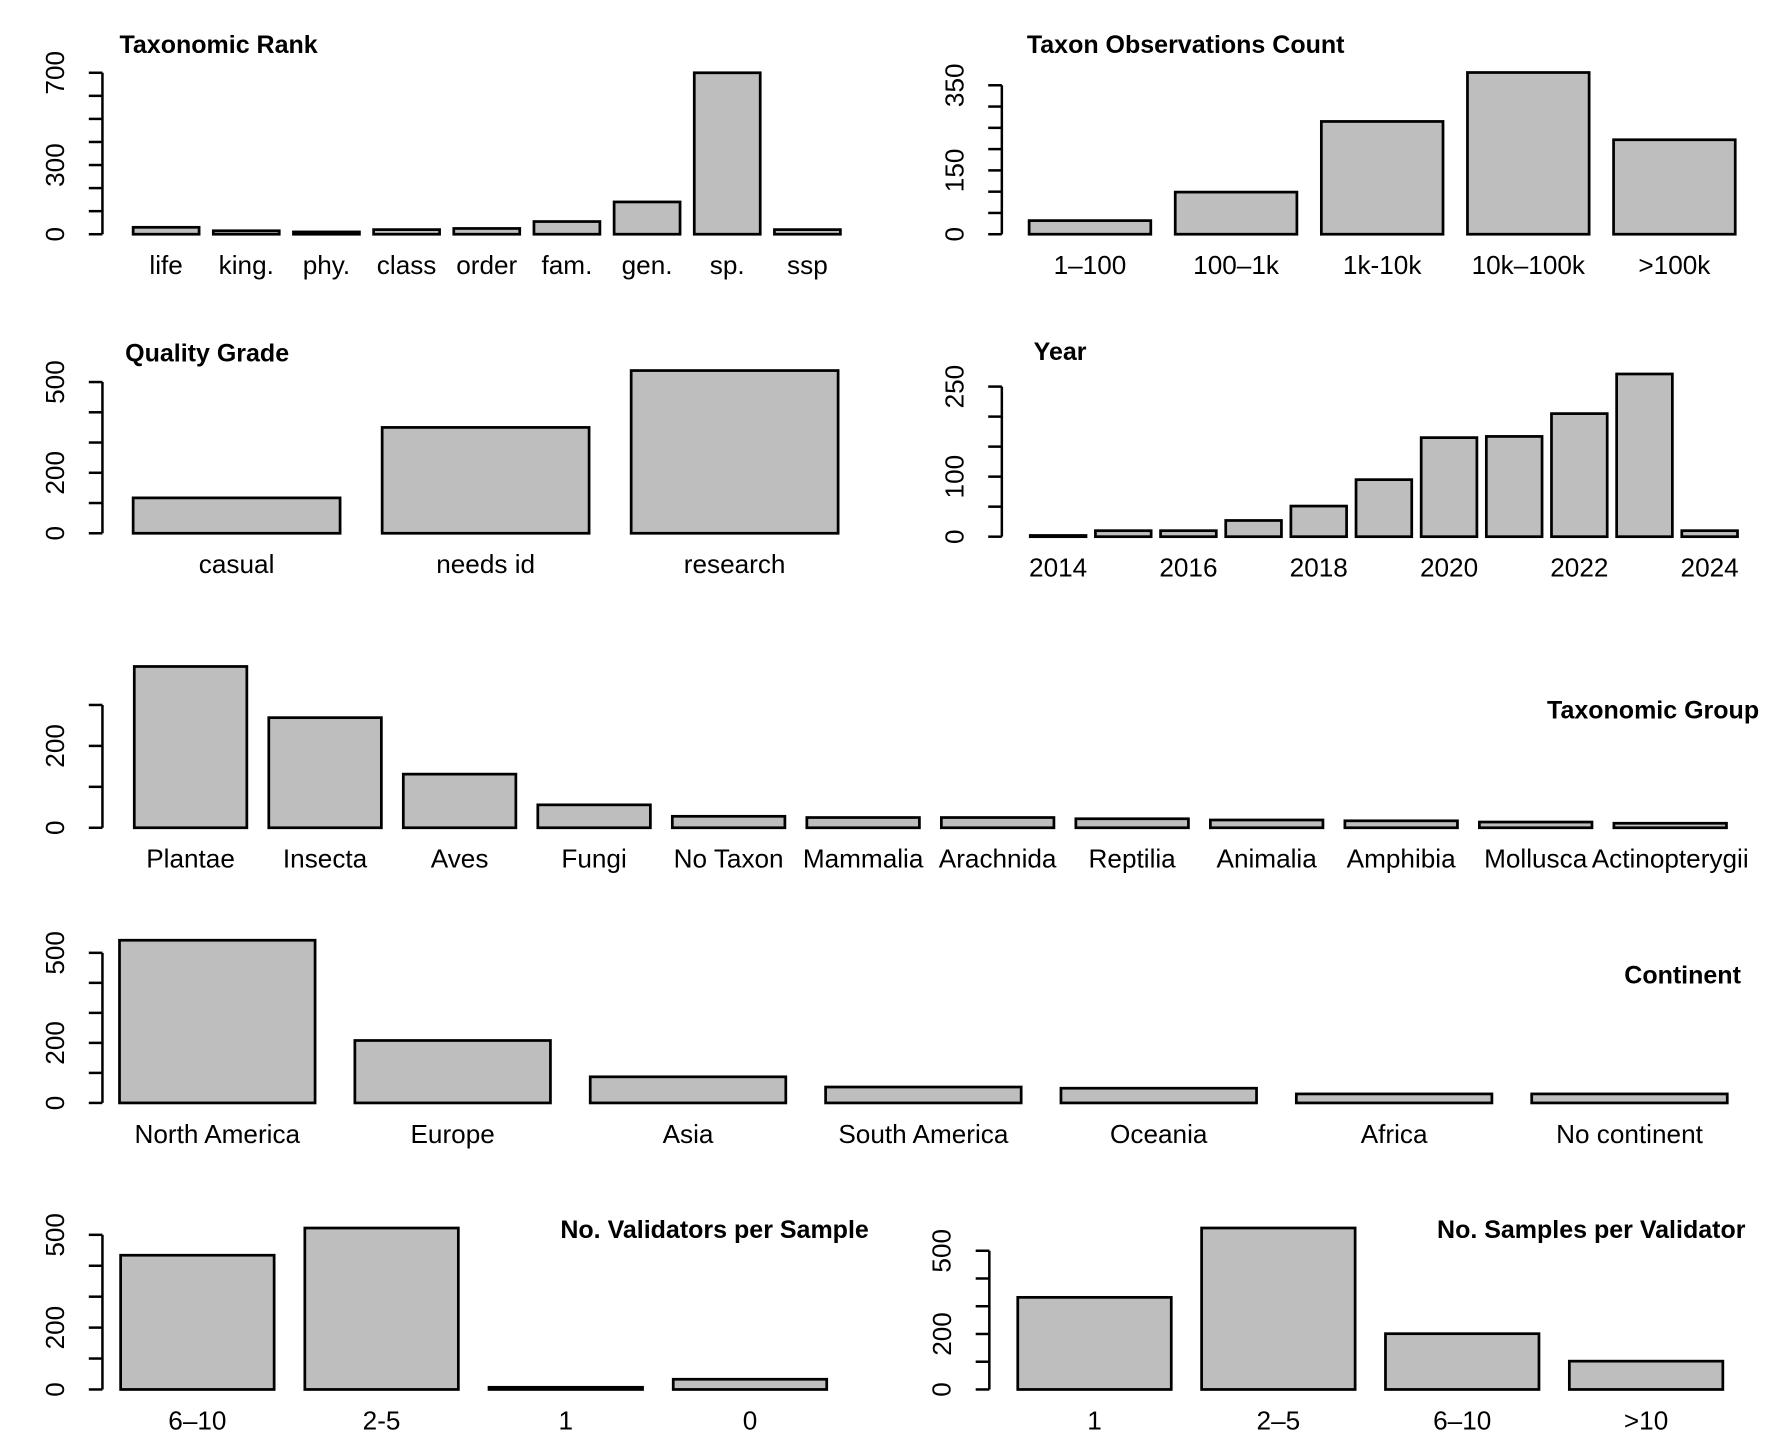  What do you see at coordinates (207, 353) in the screenshot?
I see `chart-title: Quality Grade` at bounding box center [207, 353].